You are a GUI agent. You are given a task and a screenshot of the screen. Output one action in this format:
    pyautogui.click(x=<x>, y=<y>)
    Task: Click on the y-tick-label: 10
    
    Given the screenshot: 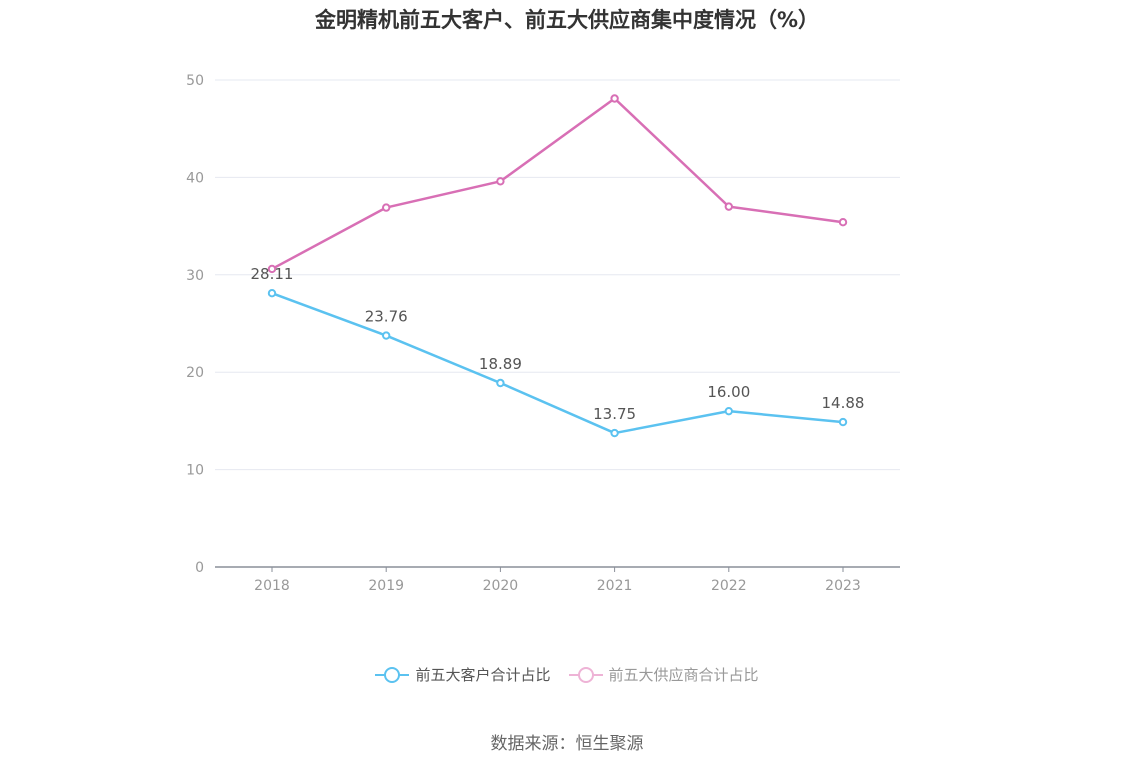 What is the action you would take?
    pyautogui.click(x=195, y=471)
    